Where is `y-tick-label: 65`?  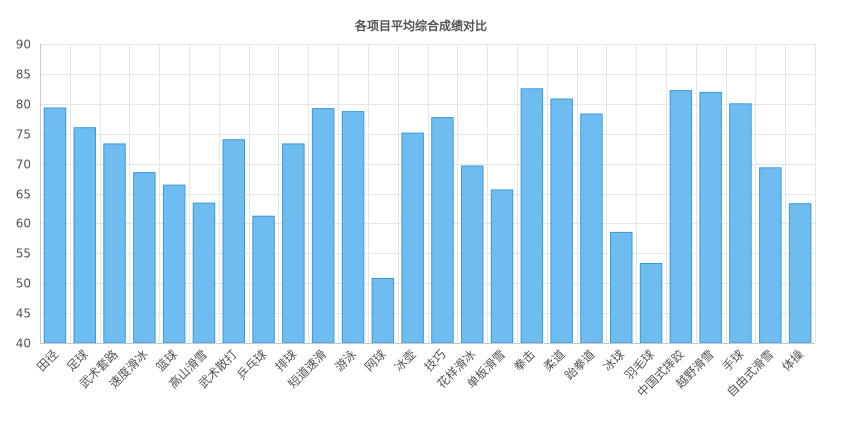
y-tick-label: 65 is located at coordinates (23, 195).